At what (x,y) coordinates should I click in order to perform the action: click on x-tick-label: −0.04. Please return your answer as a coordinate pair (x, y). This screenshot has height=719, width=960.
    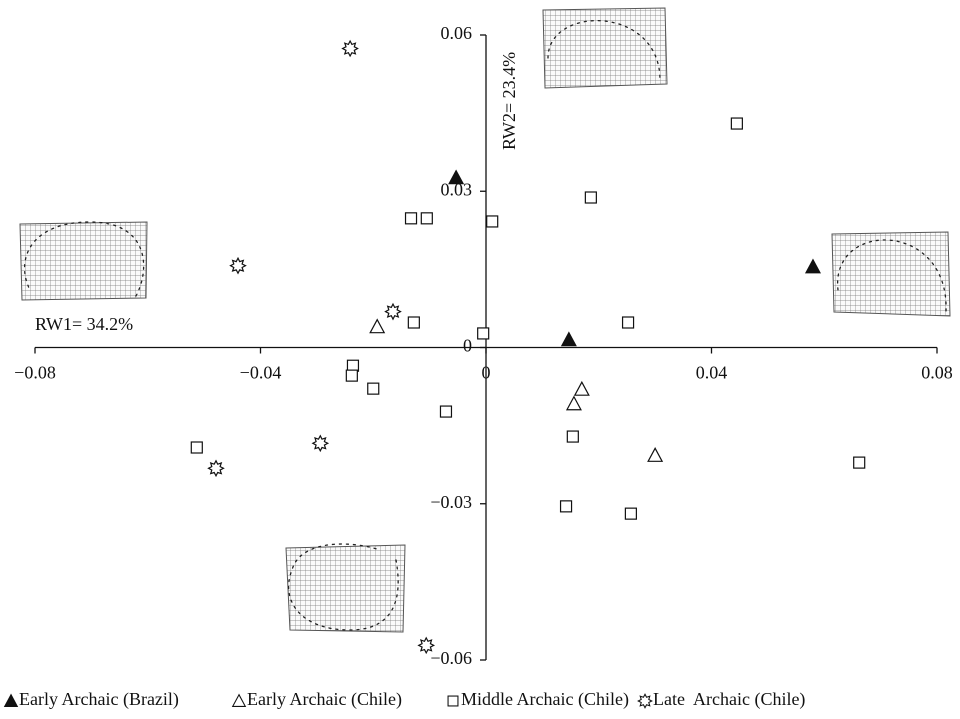
    Looking at the image, I should click on (261, 373).